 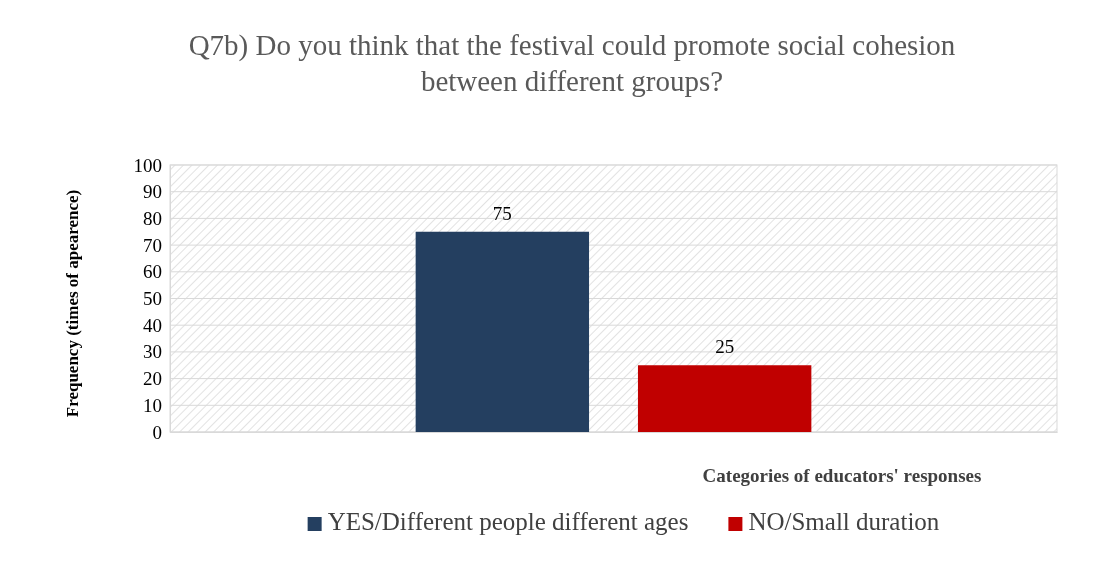 I want to click on y-tick-label: 80, so click(x=152, y=218).